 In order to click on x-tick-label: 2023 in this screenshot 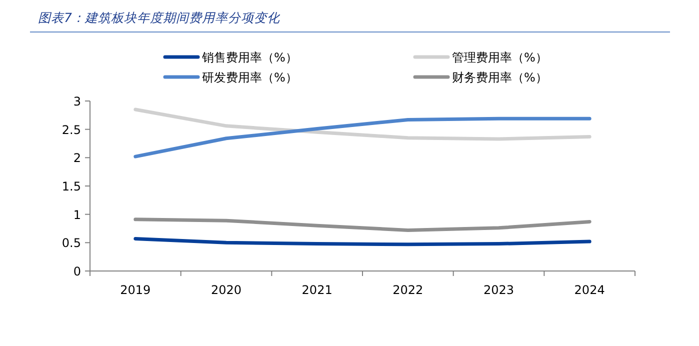, I will do `click(498, 290)`.